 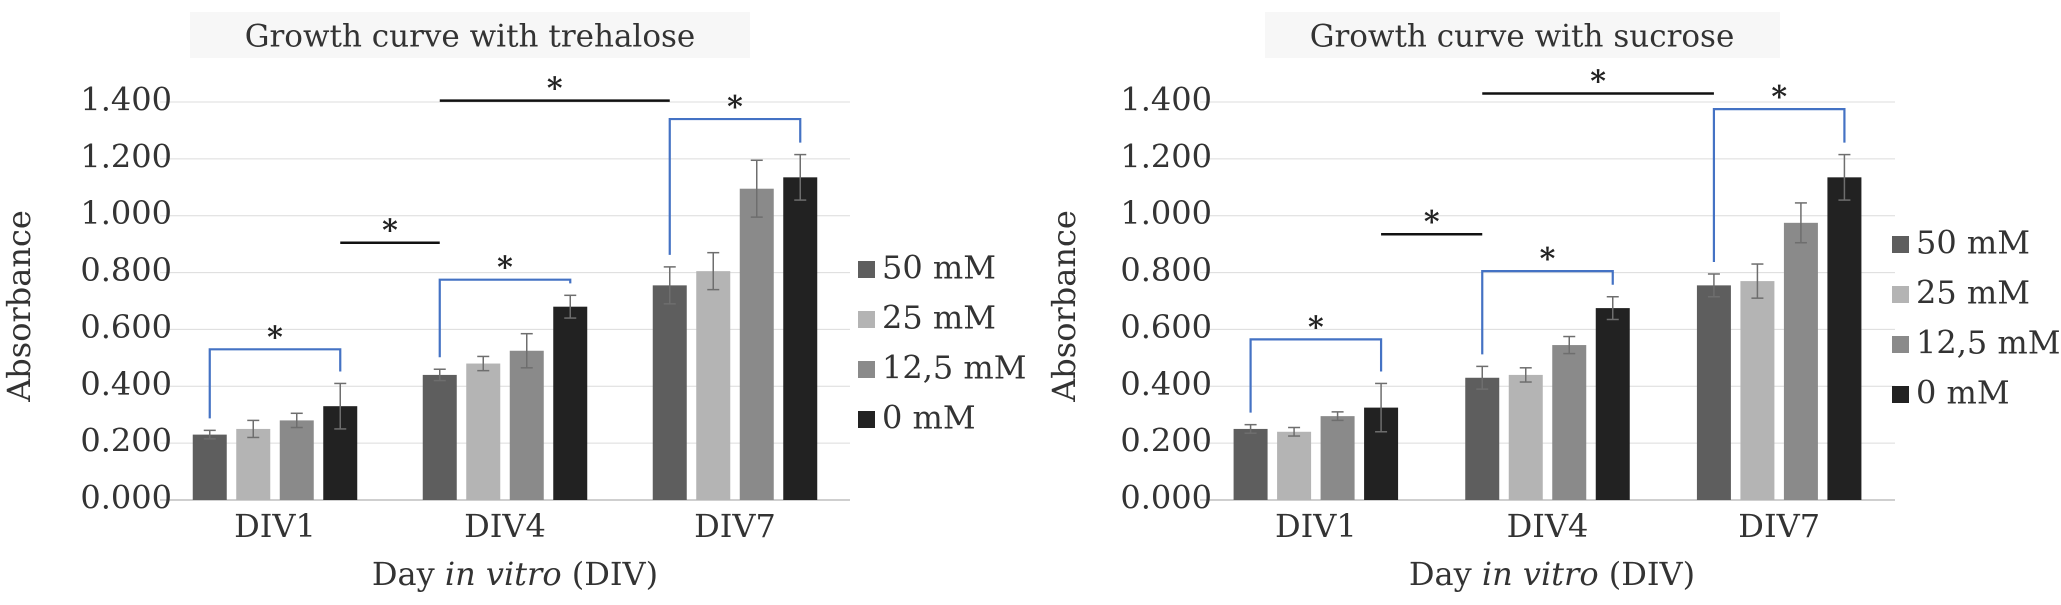 I want to click on chart-title: Growth curve with sucrose, so click(x=1522, y=37).